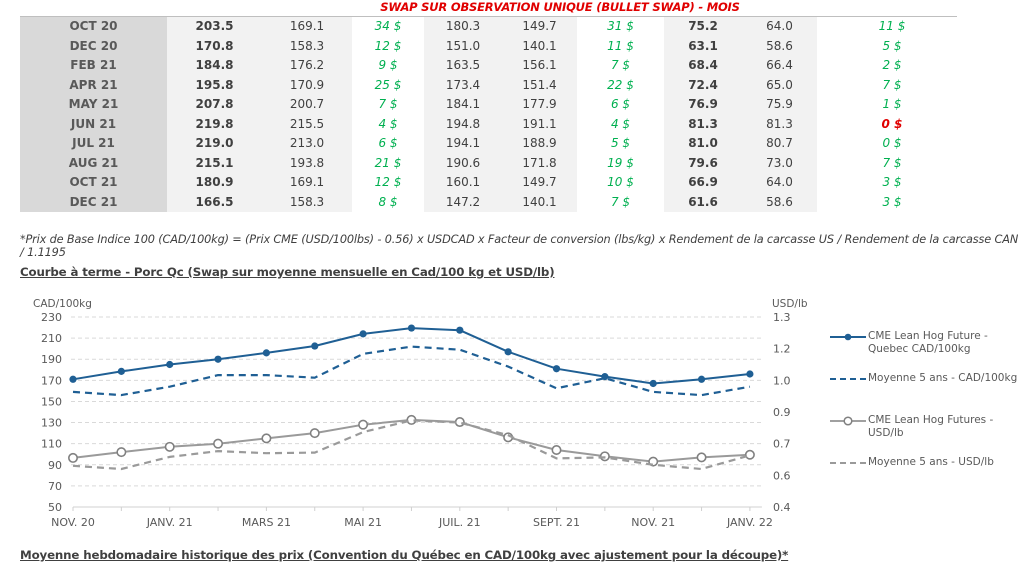 The width and height of the screenshot is (1024, 574). Describe the element at coordinates (214, 65) in the screenshot. I see `cell-a1: 184.8` at that location.